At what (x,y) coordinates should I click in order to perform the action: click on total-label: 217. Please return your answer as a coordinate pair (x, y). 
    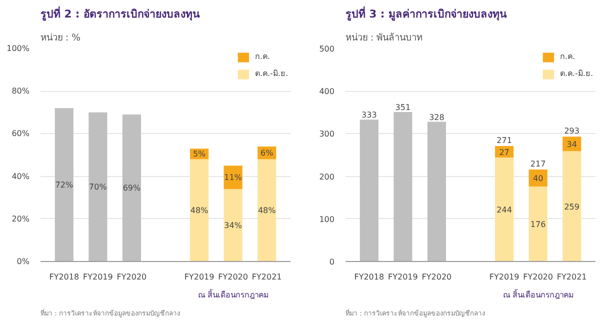
    Looking at the image, I should click on (538, 163).